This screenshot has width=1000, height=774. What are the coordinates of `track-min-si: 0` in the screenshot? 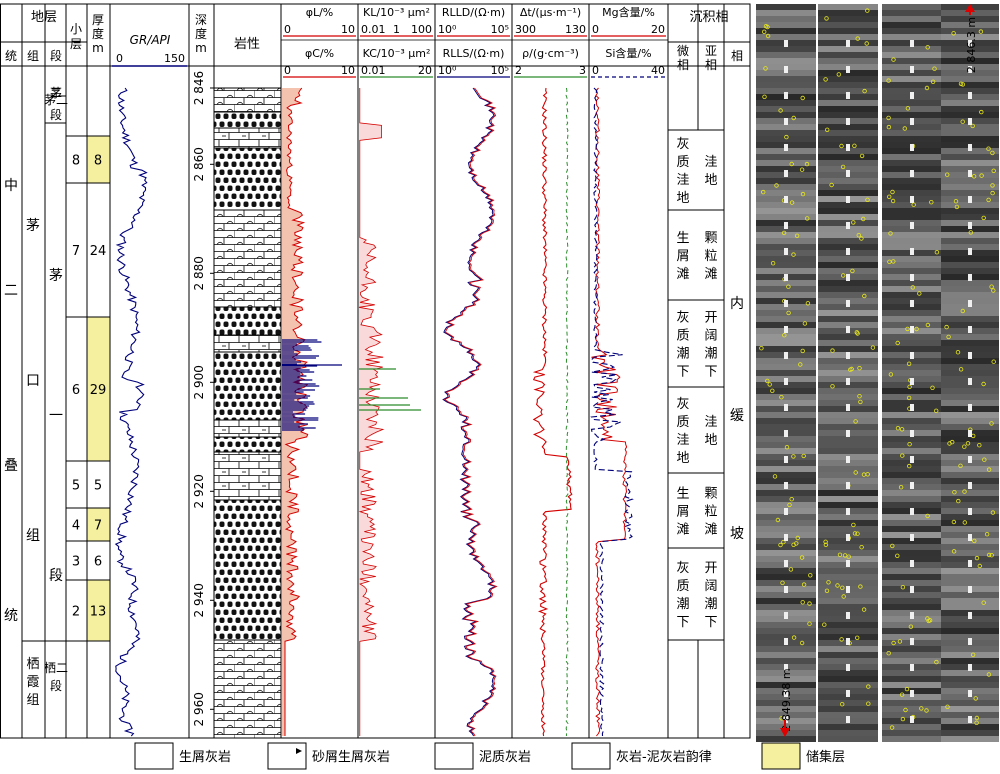 It's located at (595, 70).